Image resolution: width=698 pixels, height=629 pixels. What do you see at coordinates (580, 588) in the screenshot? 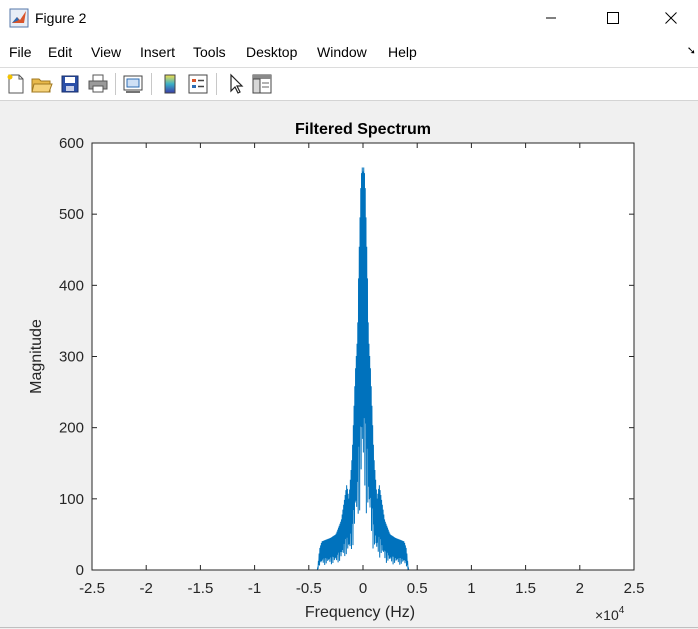
I see `x-tick-label: 2` at bounding box center [580, 588].